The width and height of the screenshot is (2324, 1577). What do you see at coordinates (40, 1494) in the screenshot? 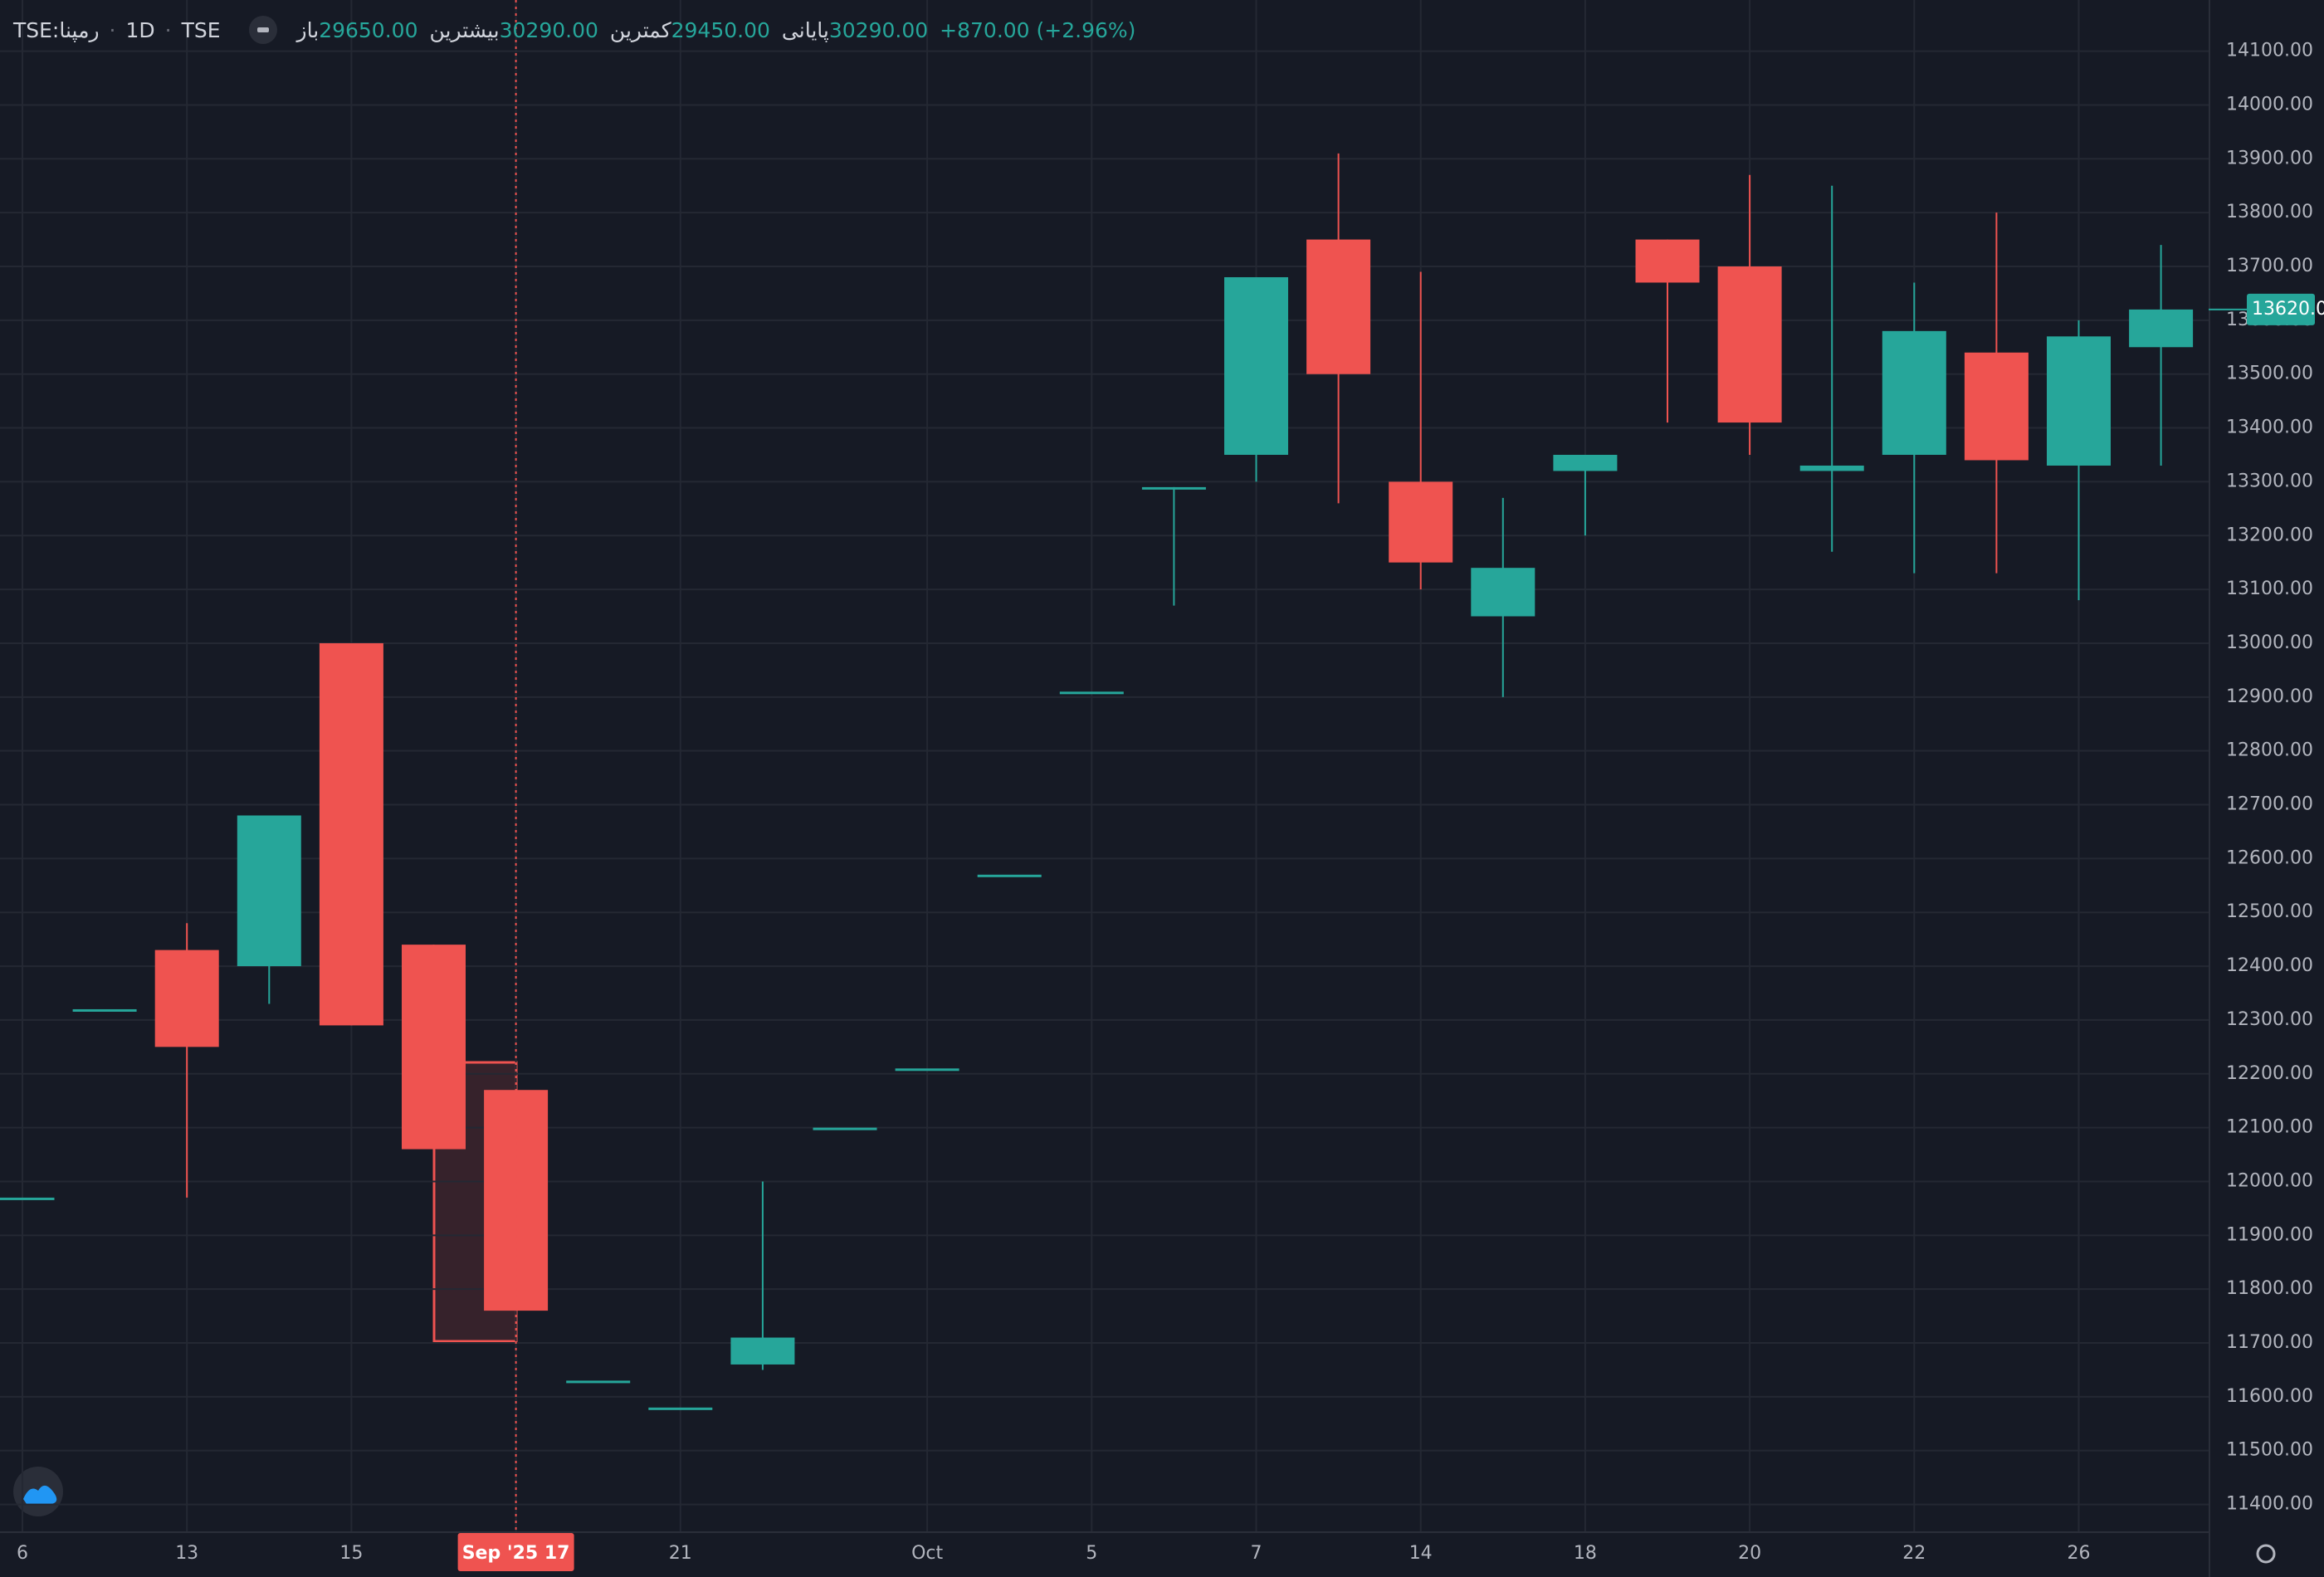
I see `logo-icon` at bounding box center [40, 1494].